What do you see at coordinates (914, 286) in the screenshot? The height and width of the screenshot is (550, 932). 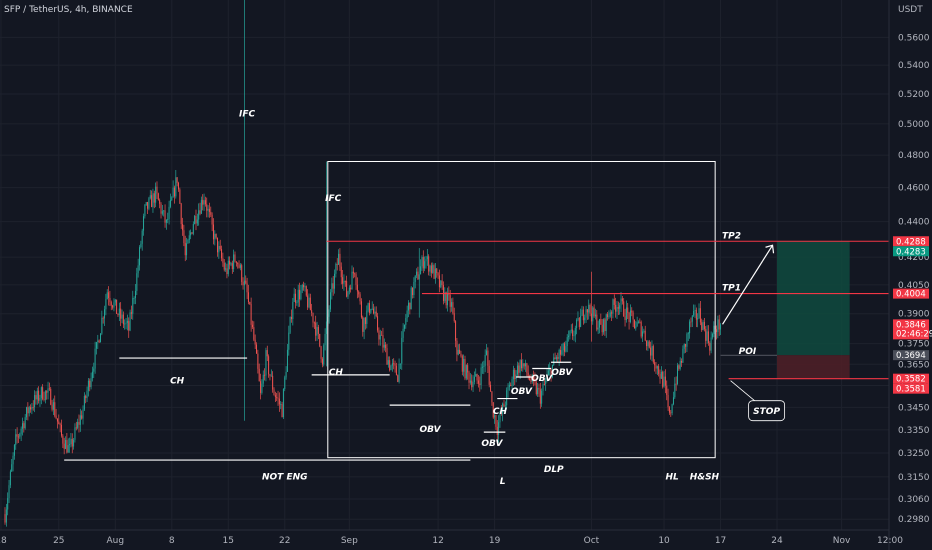 I see `price-tick-label: 0.4050` at bounding box center [914, 286].